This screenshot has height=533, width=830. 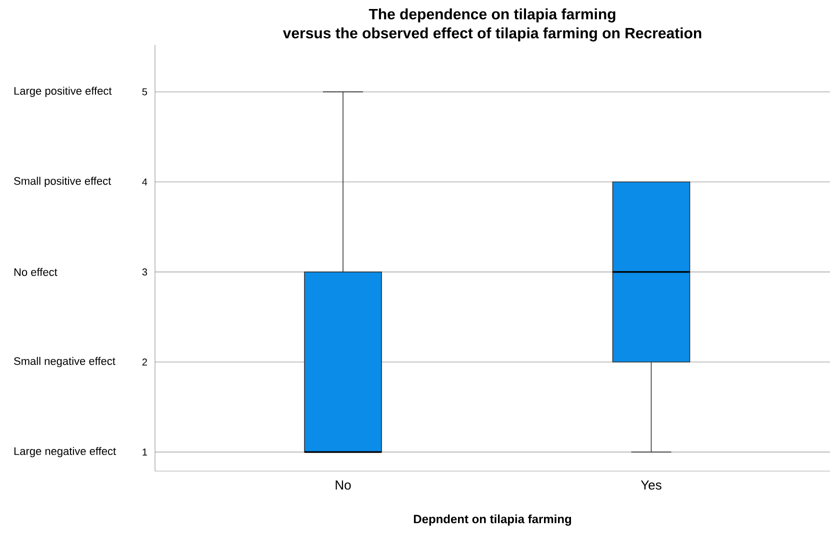 What do you see at coordinates (651, 485) in the screenshot?
I see `x-tick-label: Yes` at bounding box center [651, 485].